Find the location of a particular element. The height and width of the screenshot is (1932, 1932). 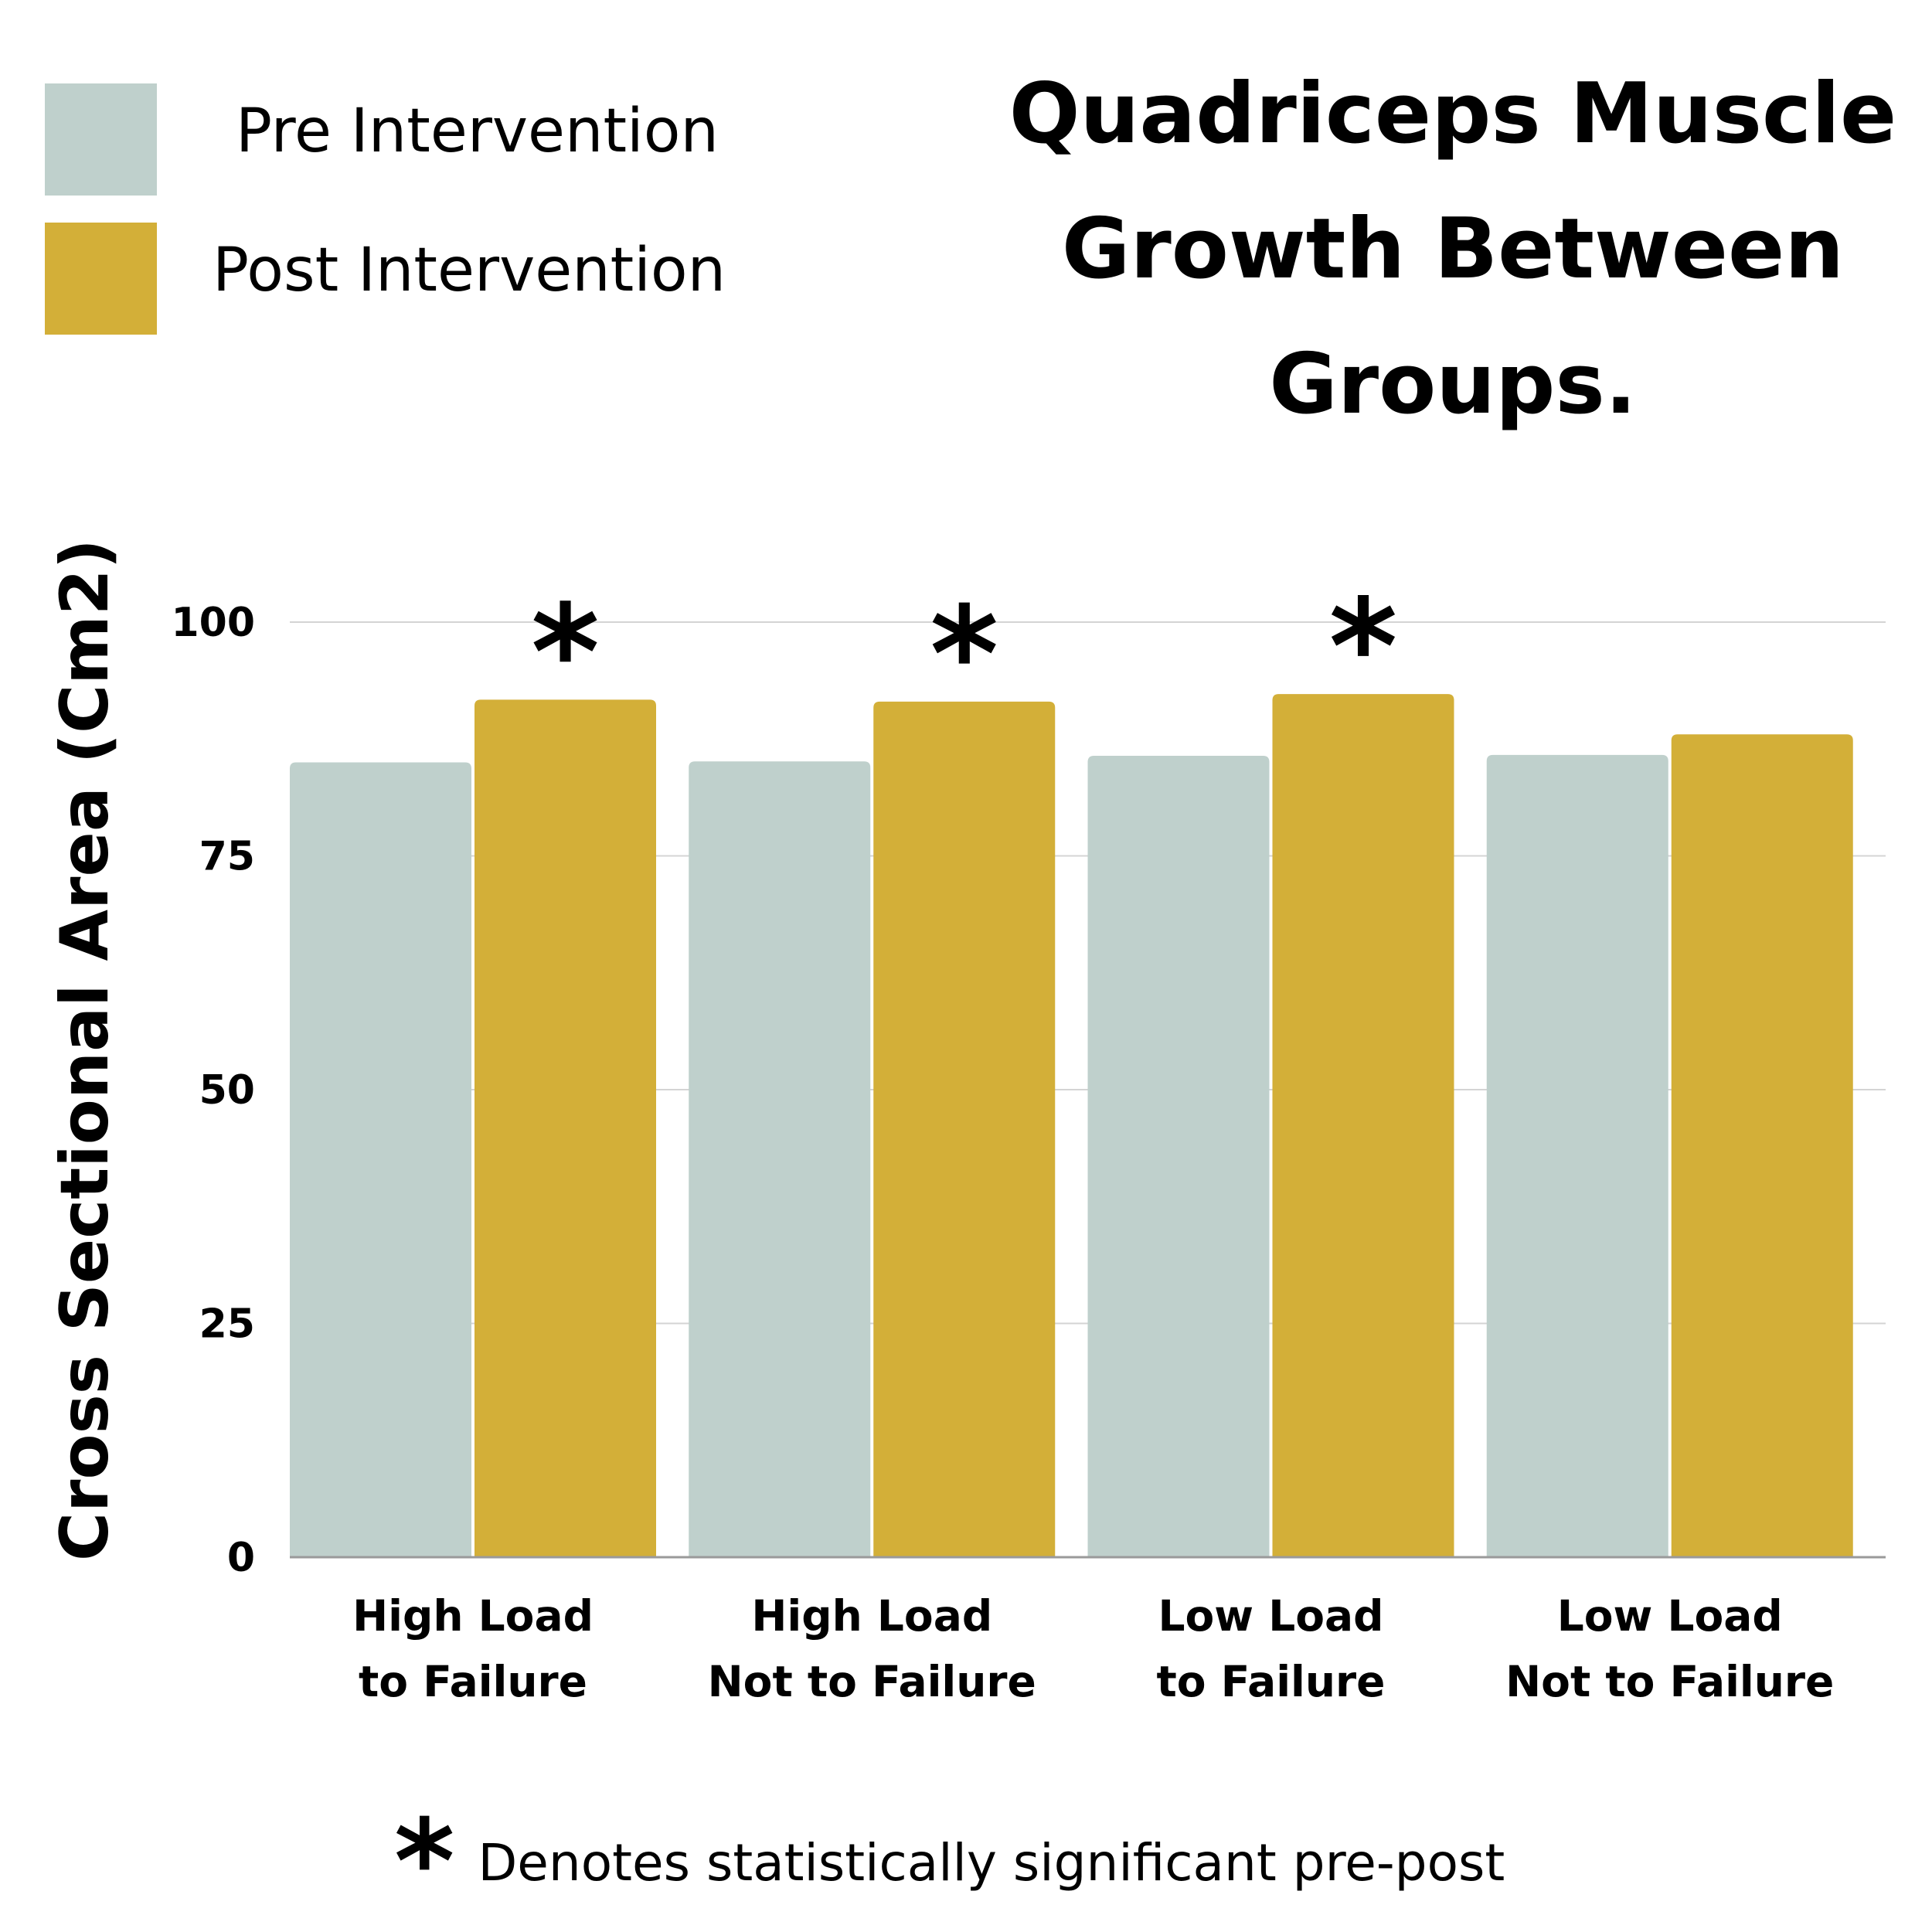

chart-title-line-3: Groups. is located at coordinates (1453, 385).